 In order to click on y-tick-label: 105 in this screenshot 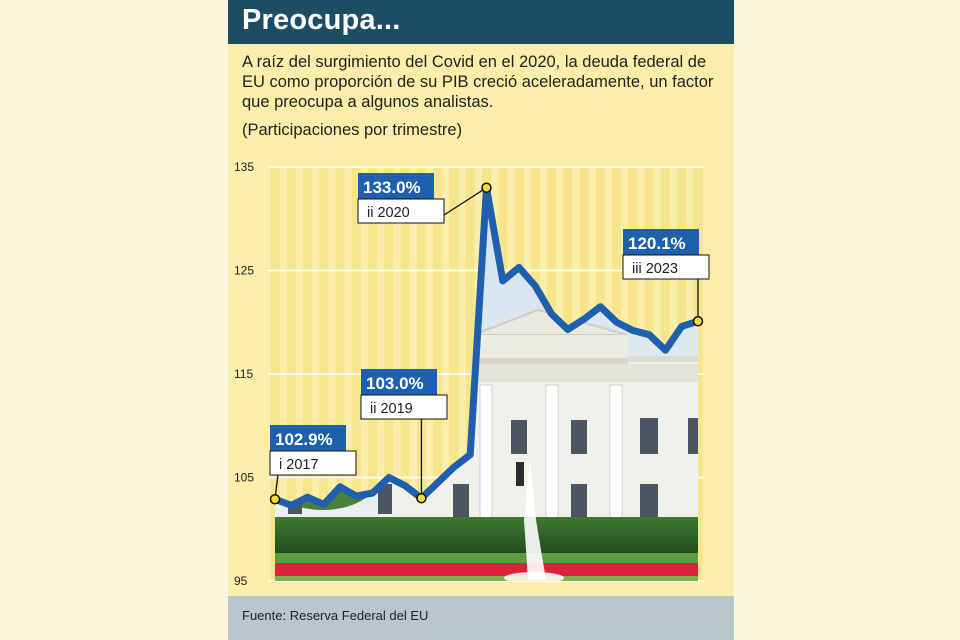, I will do `click(244, 478)`.